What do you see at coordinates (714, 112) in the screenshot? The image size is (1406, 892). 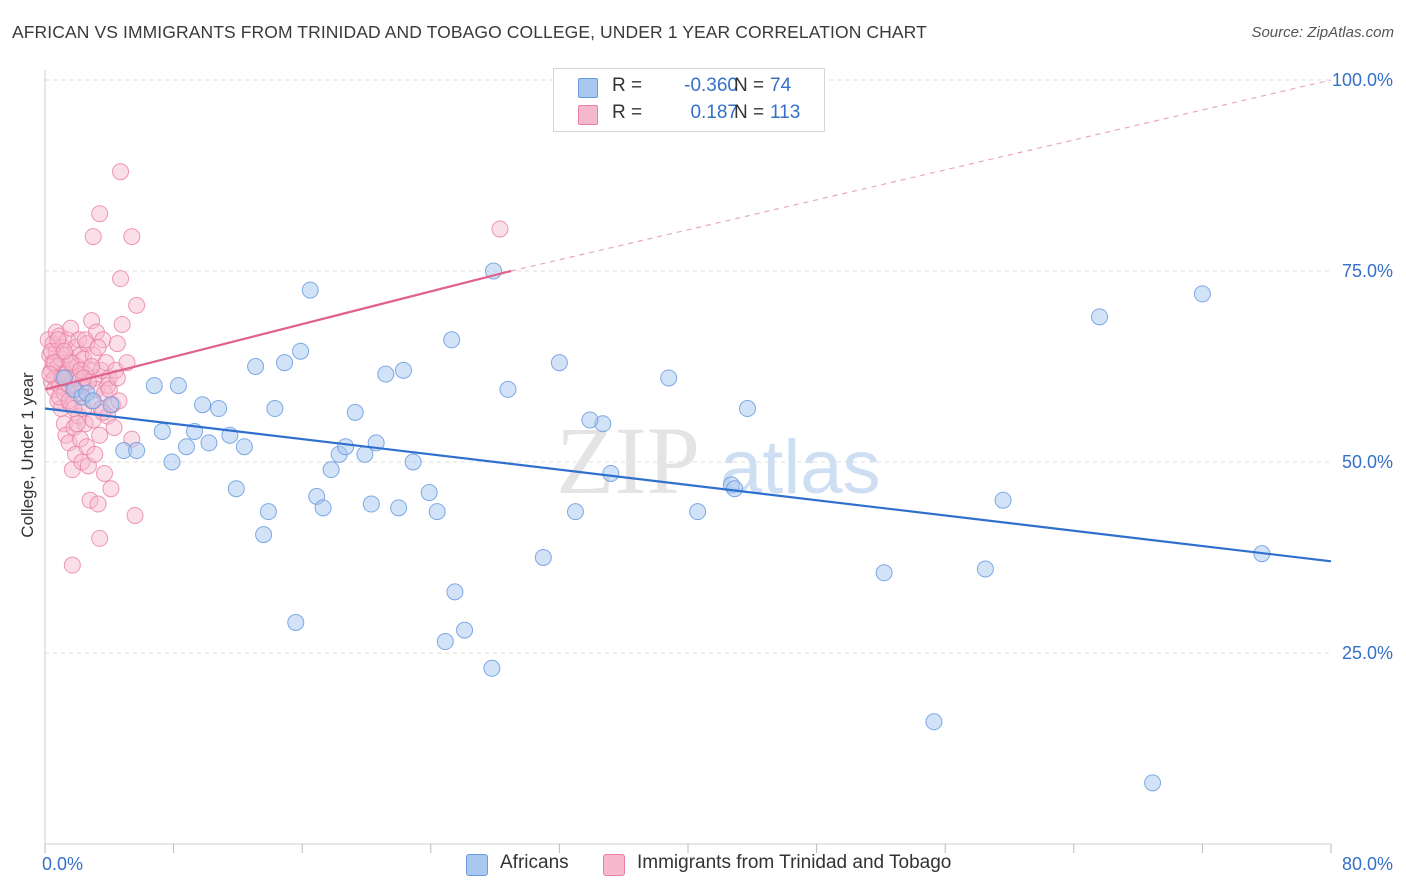 I see `legend-r-value: 0.187` at bounding box center [714, 112].